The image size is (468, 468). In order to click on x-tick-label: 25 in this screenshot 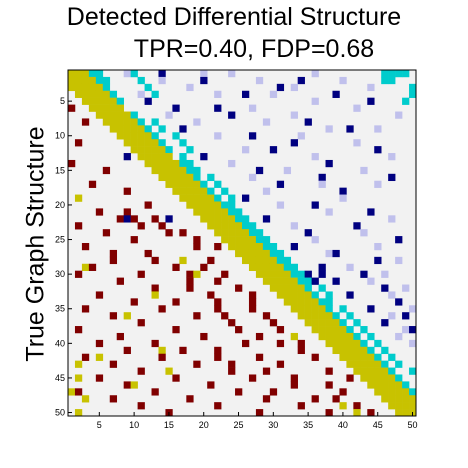, I will do `click(239, 425)`.